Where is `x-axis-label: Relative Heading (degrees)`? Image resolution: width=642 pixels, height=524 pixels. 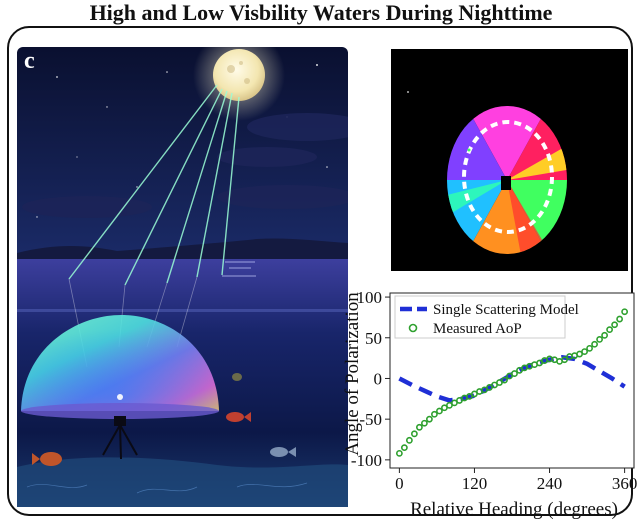 x-axis-label: Relative Heading (degrees) is located at coordinates (514, 509).